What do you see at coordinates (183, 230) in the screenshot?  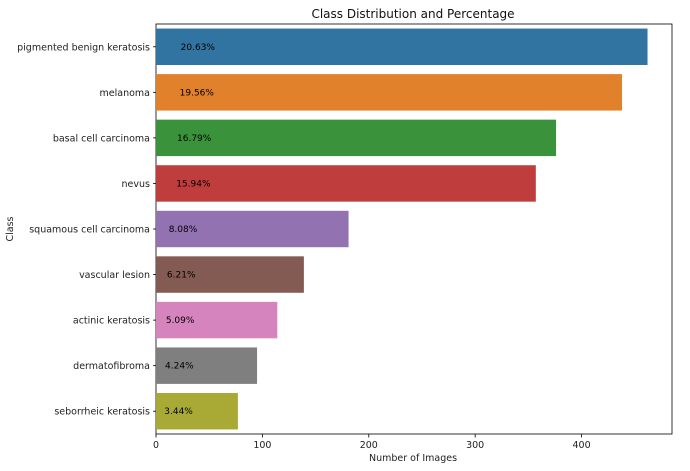 I see `percent-label-4: 8.08%` at bounding box center [183, 230].